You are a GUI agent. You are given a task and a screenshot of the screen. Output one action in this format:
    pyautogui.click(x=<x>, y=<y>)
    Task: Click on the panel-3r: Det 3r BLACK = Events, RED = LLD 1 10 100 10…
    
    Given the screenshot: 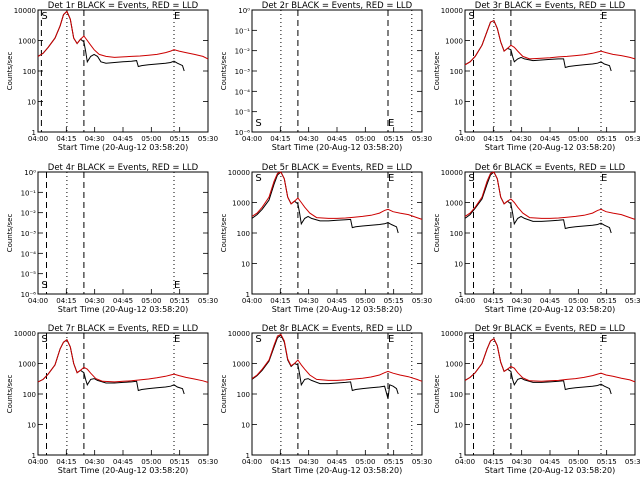 What is the action you would take?
    pyautogui.click(x=536, y=76)
    